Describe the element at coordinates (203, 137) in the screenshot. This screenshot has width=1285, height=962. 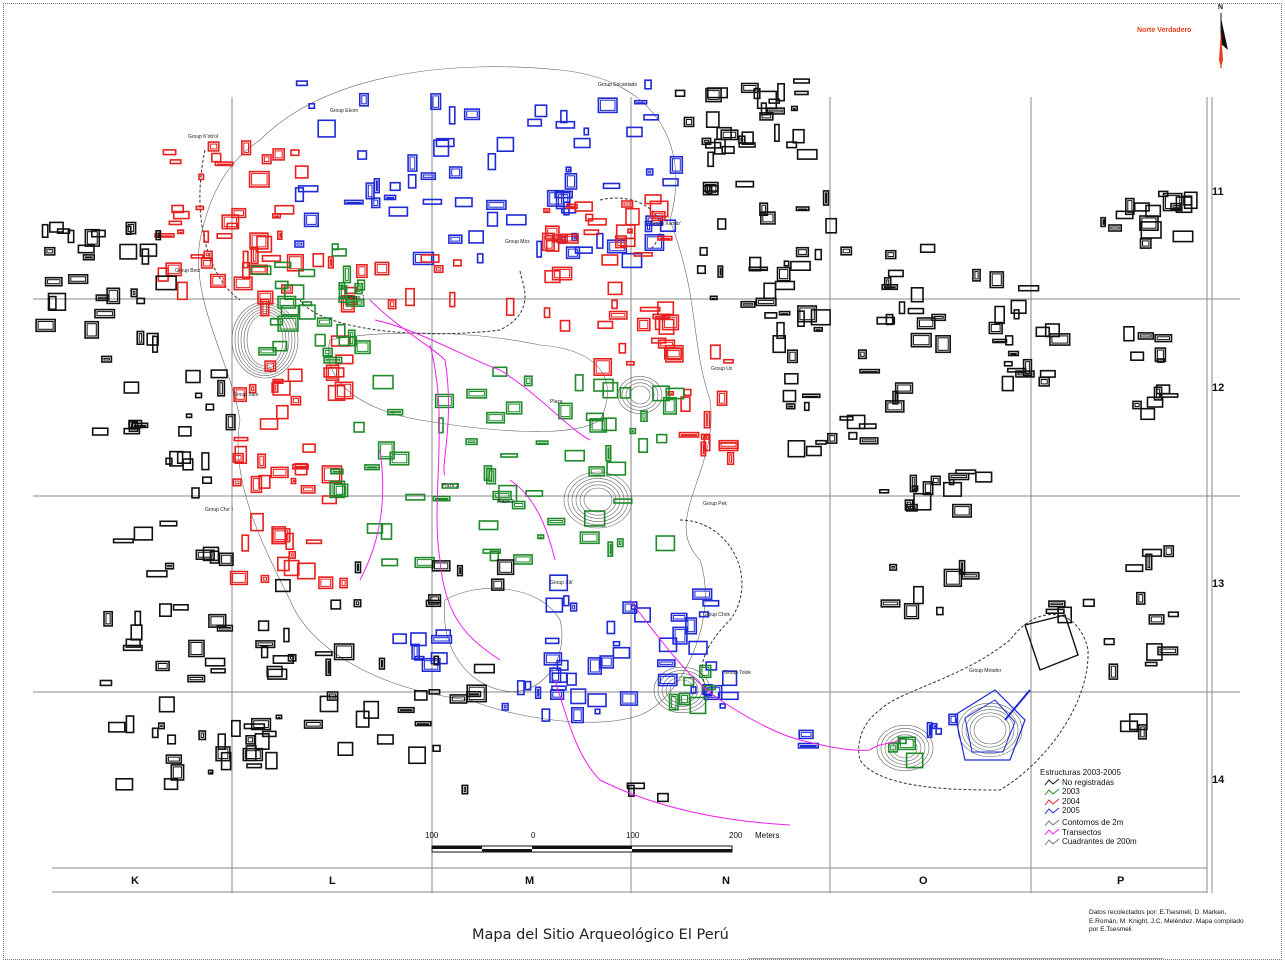
I see `group-label: Group K'ob'ol` at that location.